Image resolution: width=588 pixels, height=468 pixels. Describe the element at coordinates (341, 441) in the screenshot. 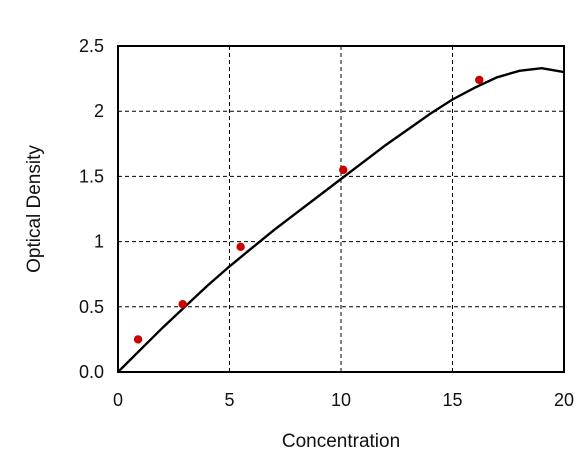

I see `x-axis-label: Concentration` at that location.